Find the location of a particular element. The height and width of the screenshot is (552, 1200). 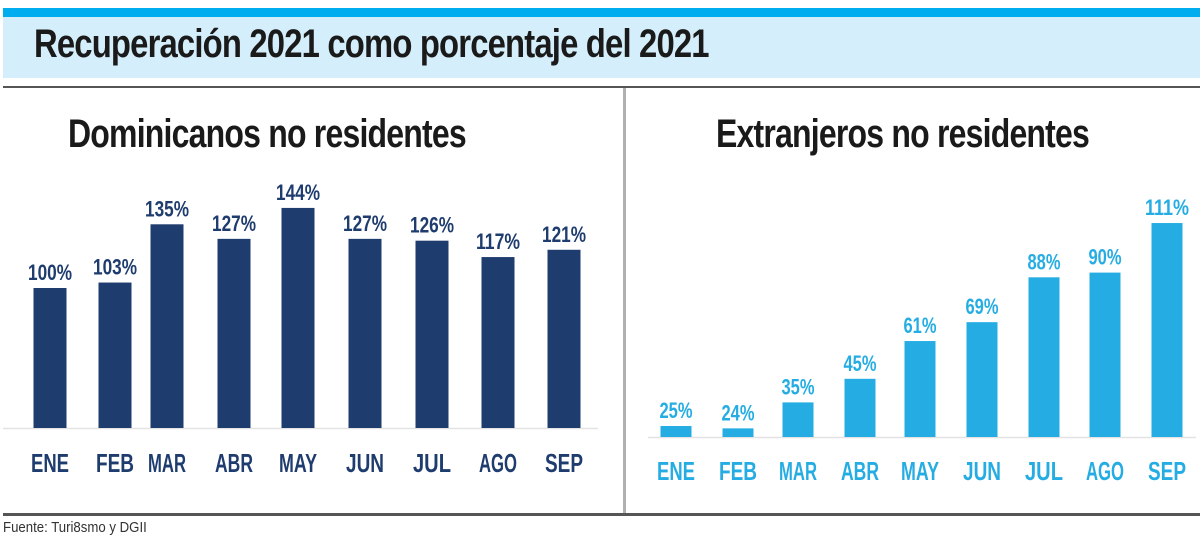

value-label: 135% is located at coordinates (167, 208).